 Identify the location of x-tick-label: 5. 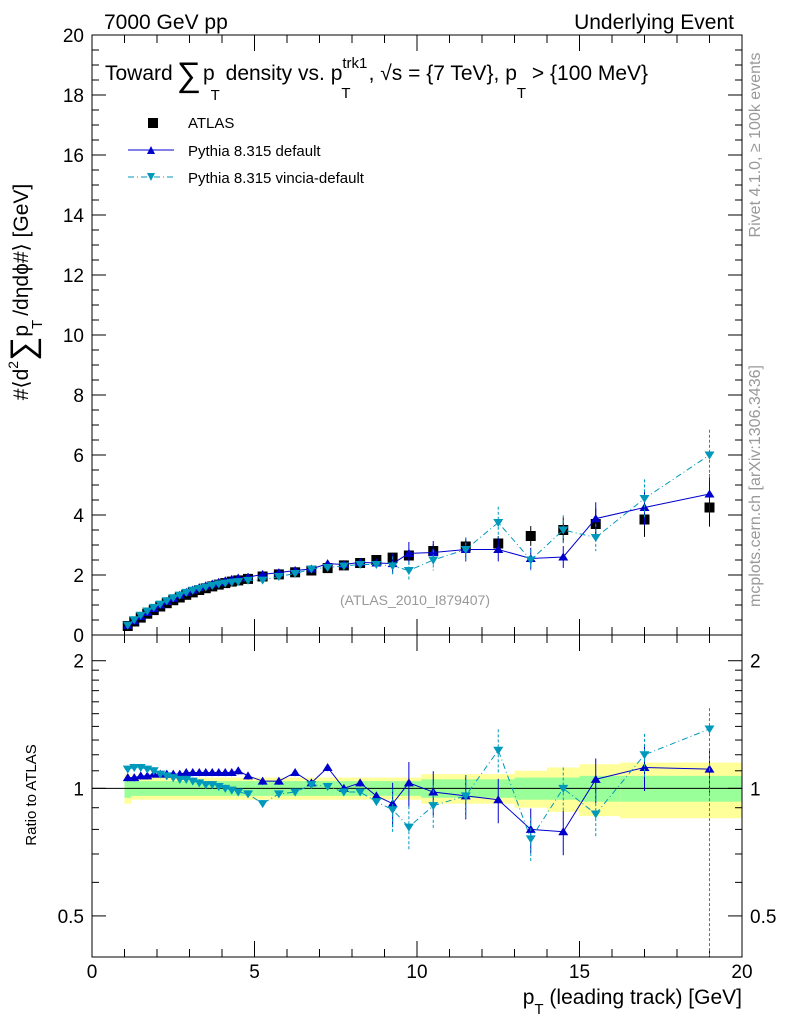
(254, 972).